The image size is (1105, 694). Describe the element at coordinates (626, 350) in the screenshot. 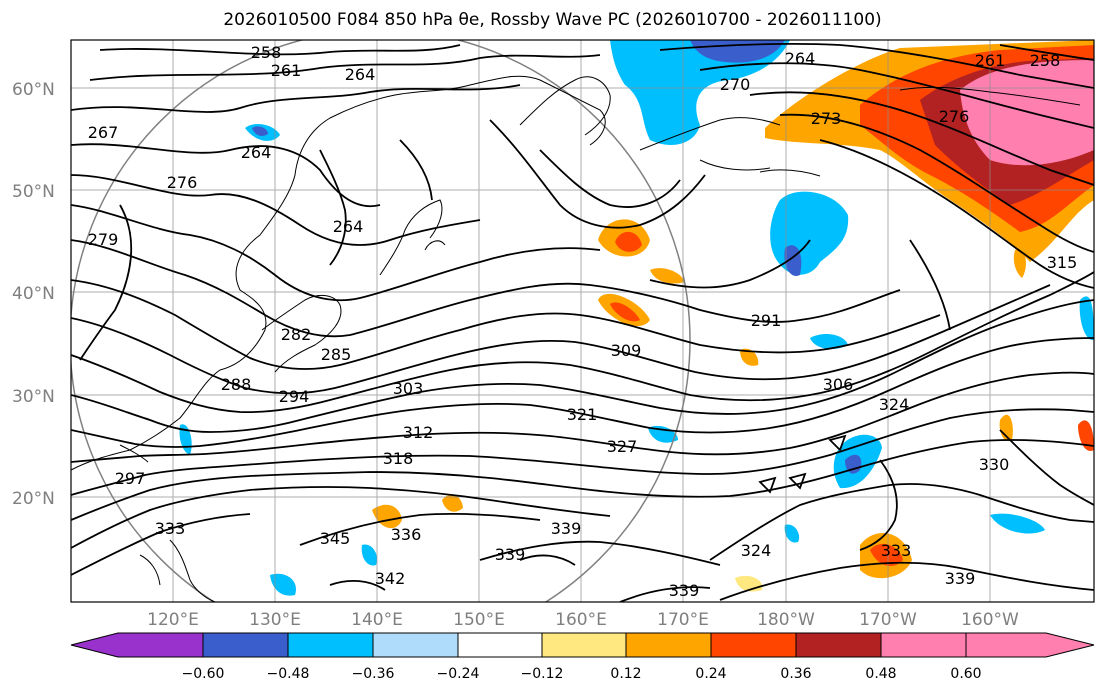

I see `contour-label: 309` at that location.